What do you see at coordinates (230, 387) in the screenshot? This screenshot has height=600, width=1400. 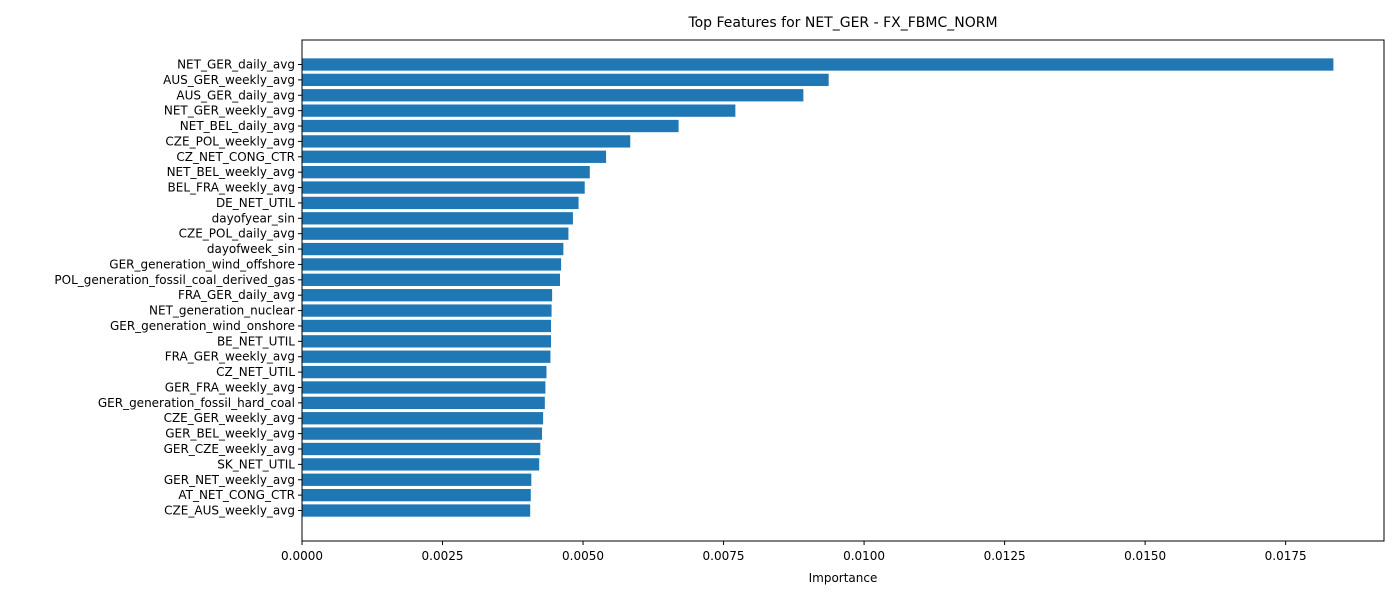 I see `y-tick-label: GER_FRA_weekly_avg` at bounding box center [230, 387].